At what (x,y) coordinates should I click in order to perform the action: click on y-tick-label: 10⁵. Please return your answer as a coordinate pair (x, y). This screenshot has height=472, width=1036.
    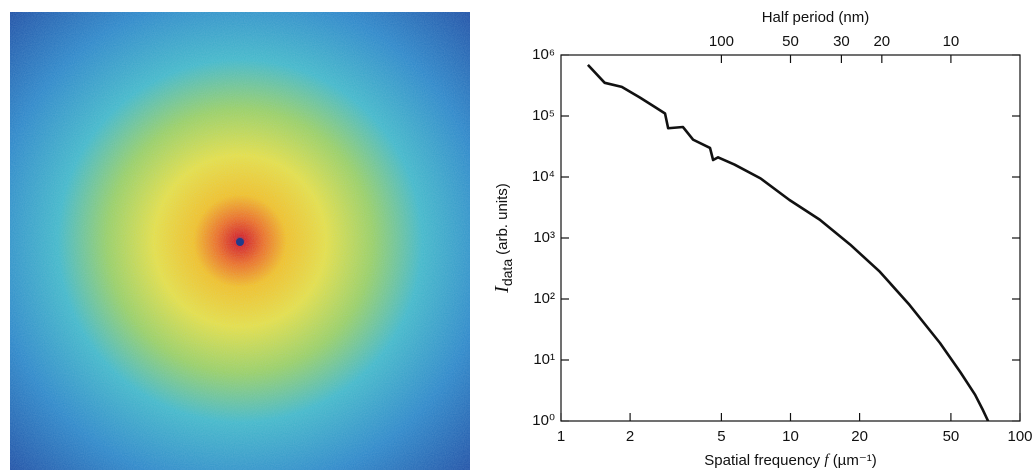
    Looking at the image, I should click on (543, 115).